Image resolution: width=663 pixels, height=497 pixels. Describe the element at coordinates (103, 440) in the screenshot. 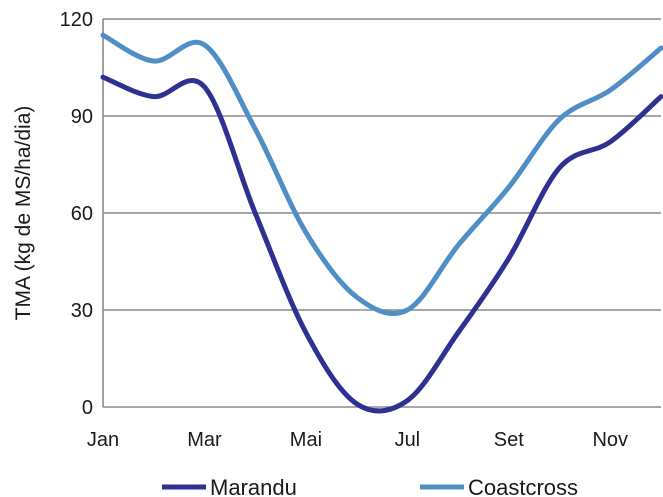

I see `x-tick-label-jan: Jan` at that location.